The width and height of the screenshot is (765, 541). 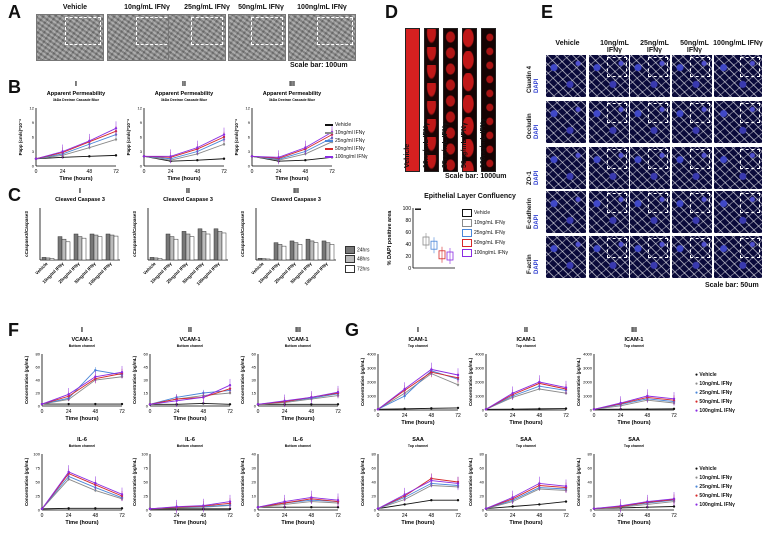 What do you see at coordinates (184, 84) in the screenshot?
I see `chart-B-II-roman: II` at bounding box center [184, 84].